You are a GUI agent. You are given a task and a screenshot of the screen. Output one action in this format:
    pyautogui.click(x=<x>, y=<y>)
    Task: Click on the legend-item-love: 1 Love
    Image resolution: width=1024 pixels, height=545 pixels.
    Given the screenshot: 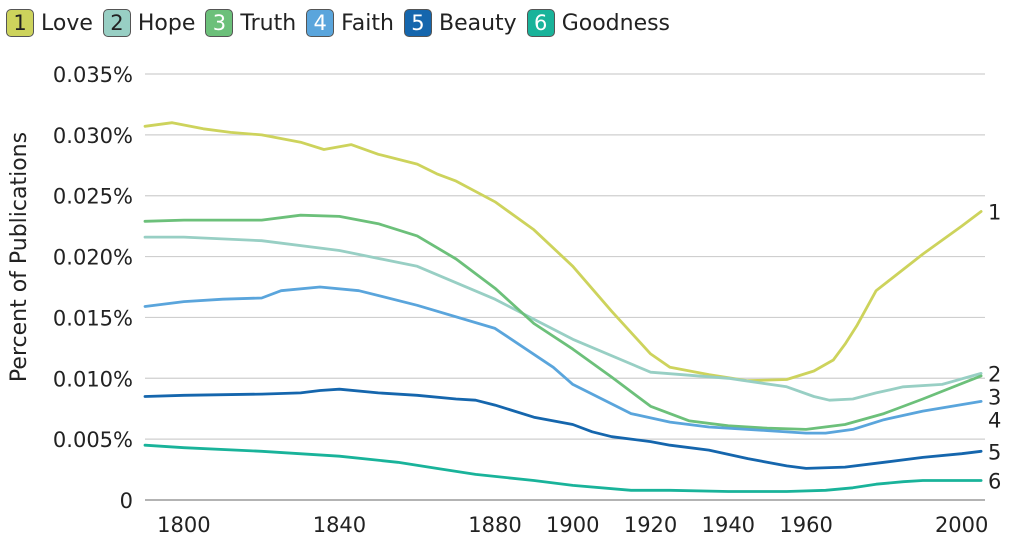 What is the action you would take?
    pyautogui.click(x=49, y=23)
    